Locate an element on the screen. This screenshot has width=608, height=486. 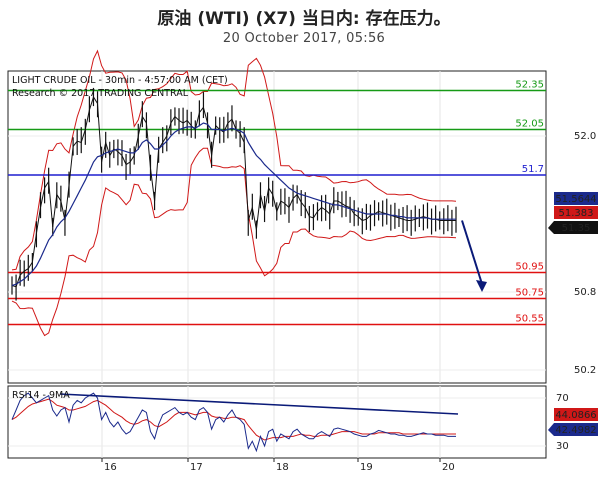
level-label: 50.55 is located at coordinates (529, 319).